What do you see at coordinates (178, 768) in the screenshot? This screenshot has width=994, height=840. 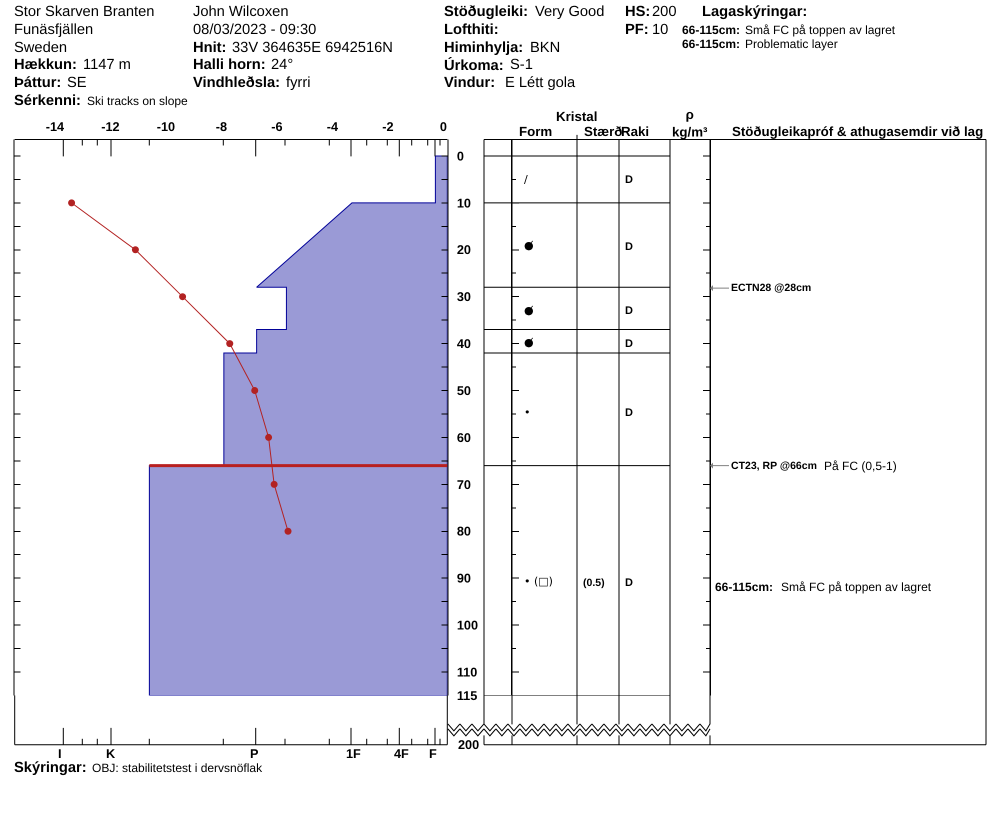 I see `text: OBJ: stabilitetstest i dervsnöflak` at bounding box center [178, 768].